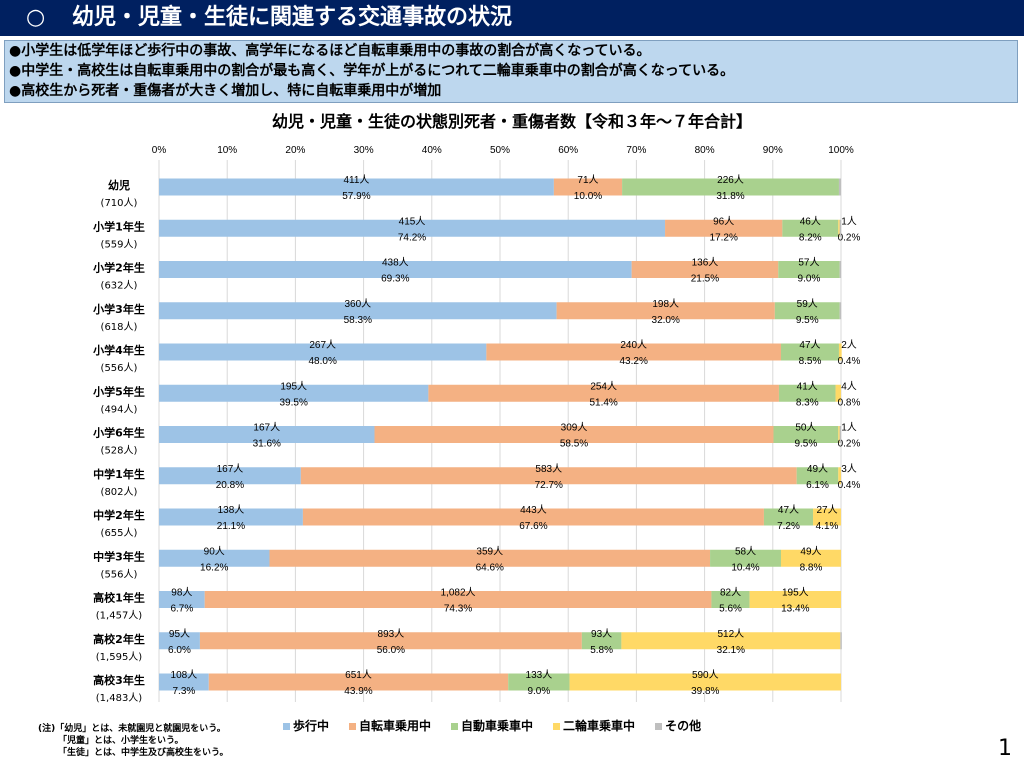 The width and height of the screenshot is (1024, 768). I want to click on count-label: 226人, so click(730, 180).